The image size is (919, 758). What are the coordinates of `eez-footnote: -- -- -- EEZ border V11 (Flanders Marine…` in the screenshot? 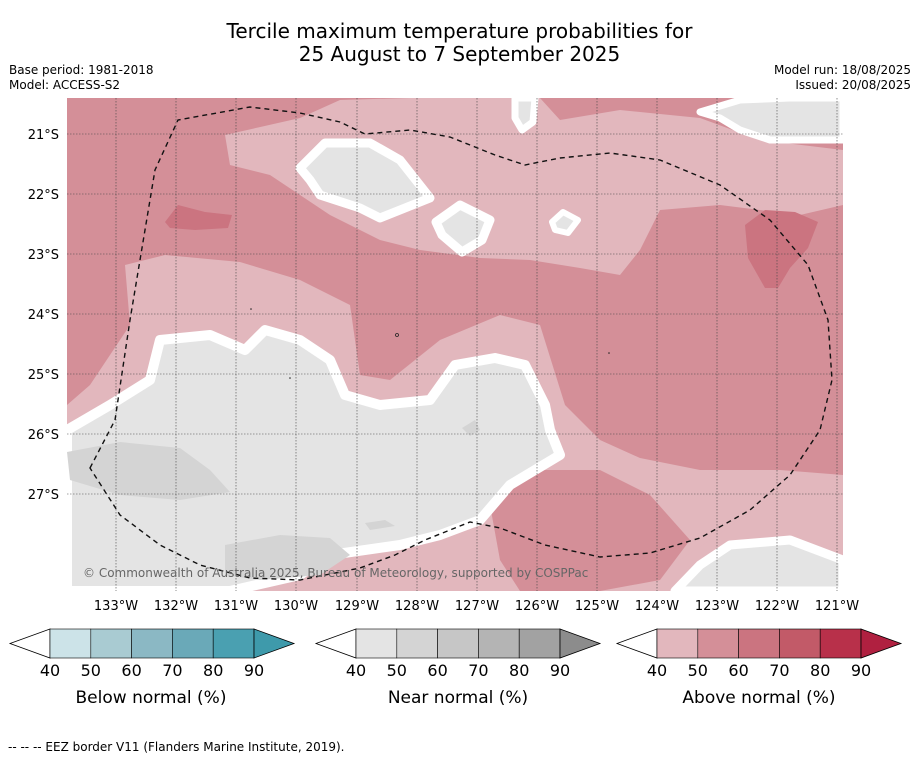 It's located at (176, 747).